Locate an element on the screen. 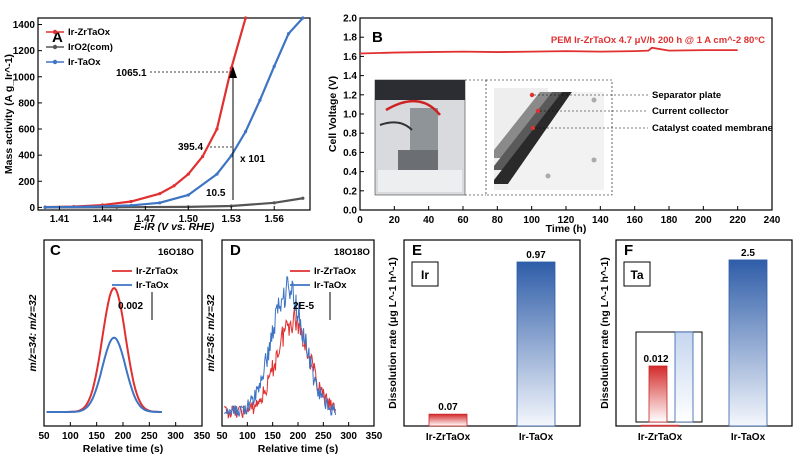  ytick-label-a-1: 200 is located at coordinates (26, 182).